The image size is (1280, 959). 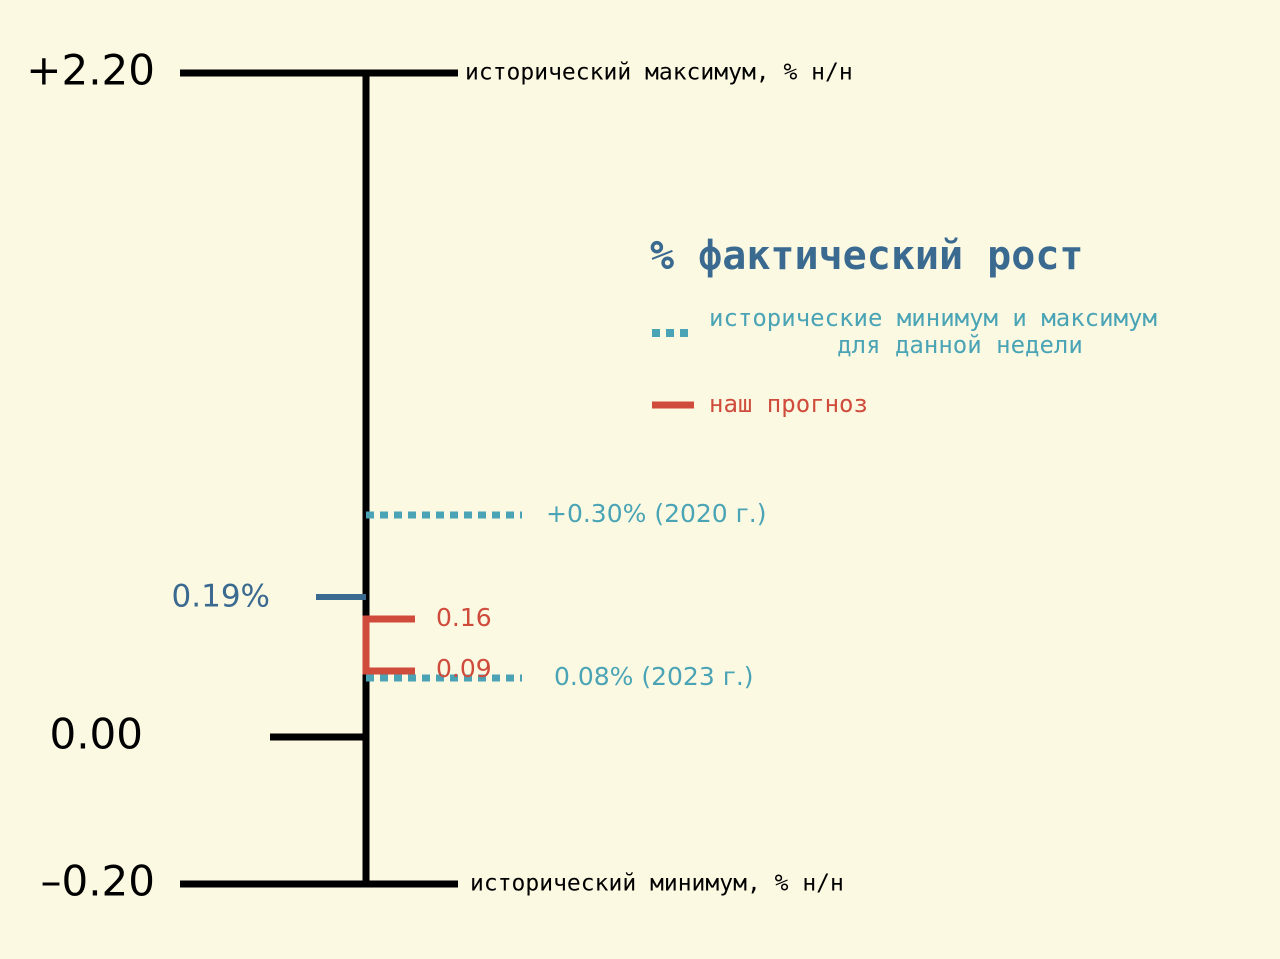 I want to click on legend-forecast-label: наш прогноз, so click(x=788, y=404).